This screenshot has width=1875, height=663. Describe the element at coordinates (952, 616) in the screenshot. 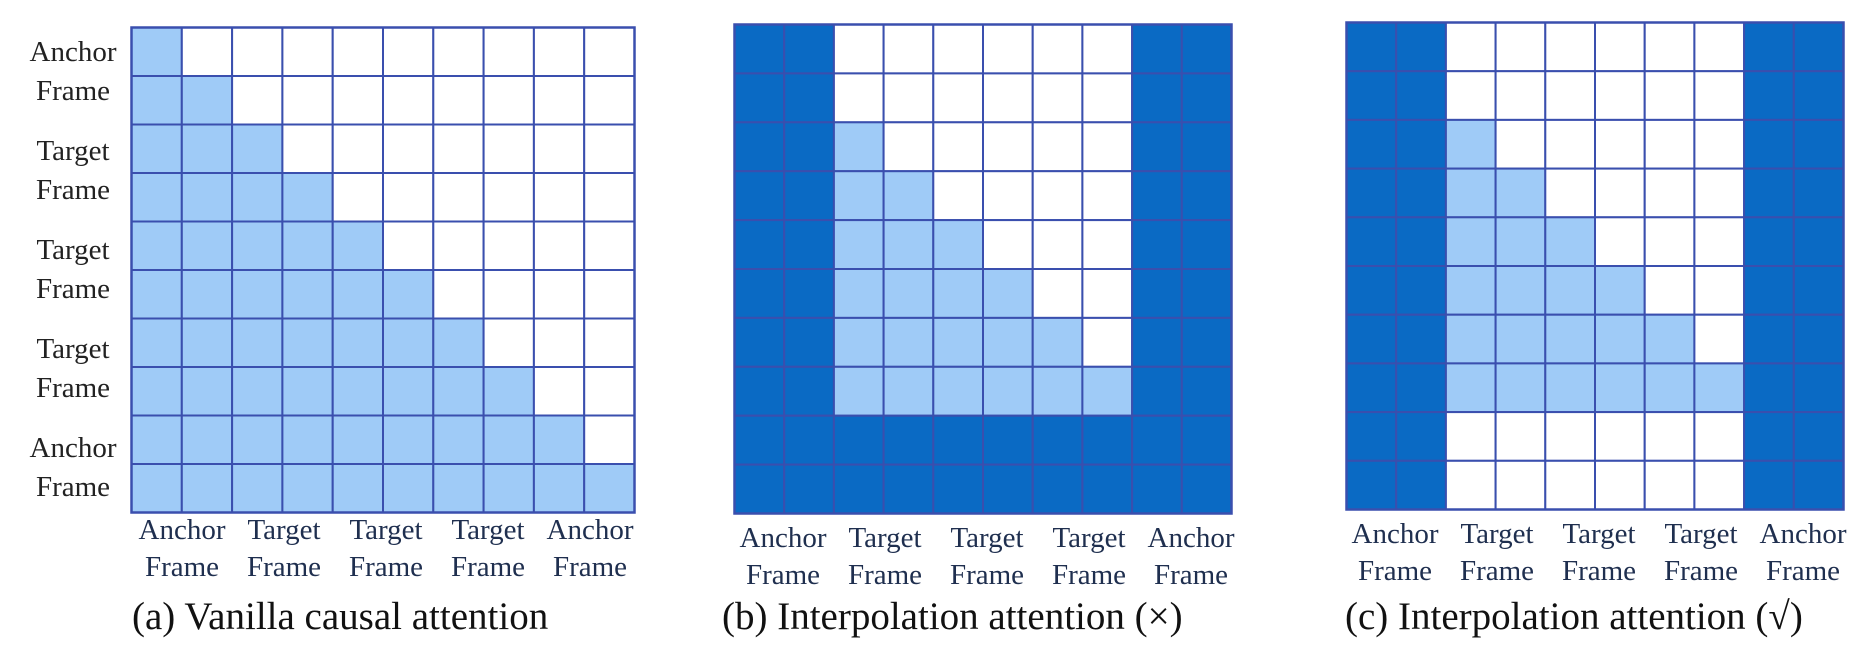

I see `caption-b: (b) Interpolation attention (×)` at that location.